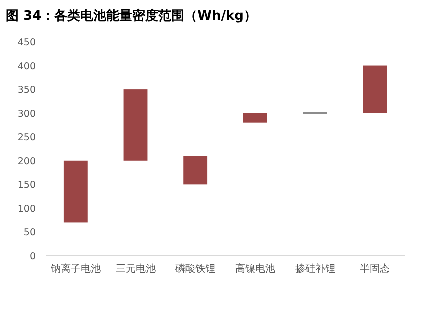  Describe the element at coordinates (75, 269) in the screenshot. I see `x-tick-label: 钠离子电池` at that location.